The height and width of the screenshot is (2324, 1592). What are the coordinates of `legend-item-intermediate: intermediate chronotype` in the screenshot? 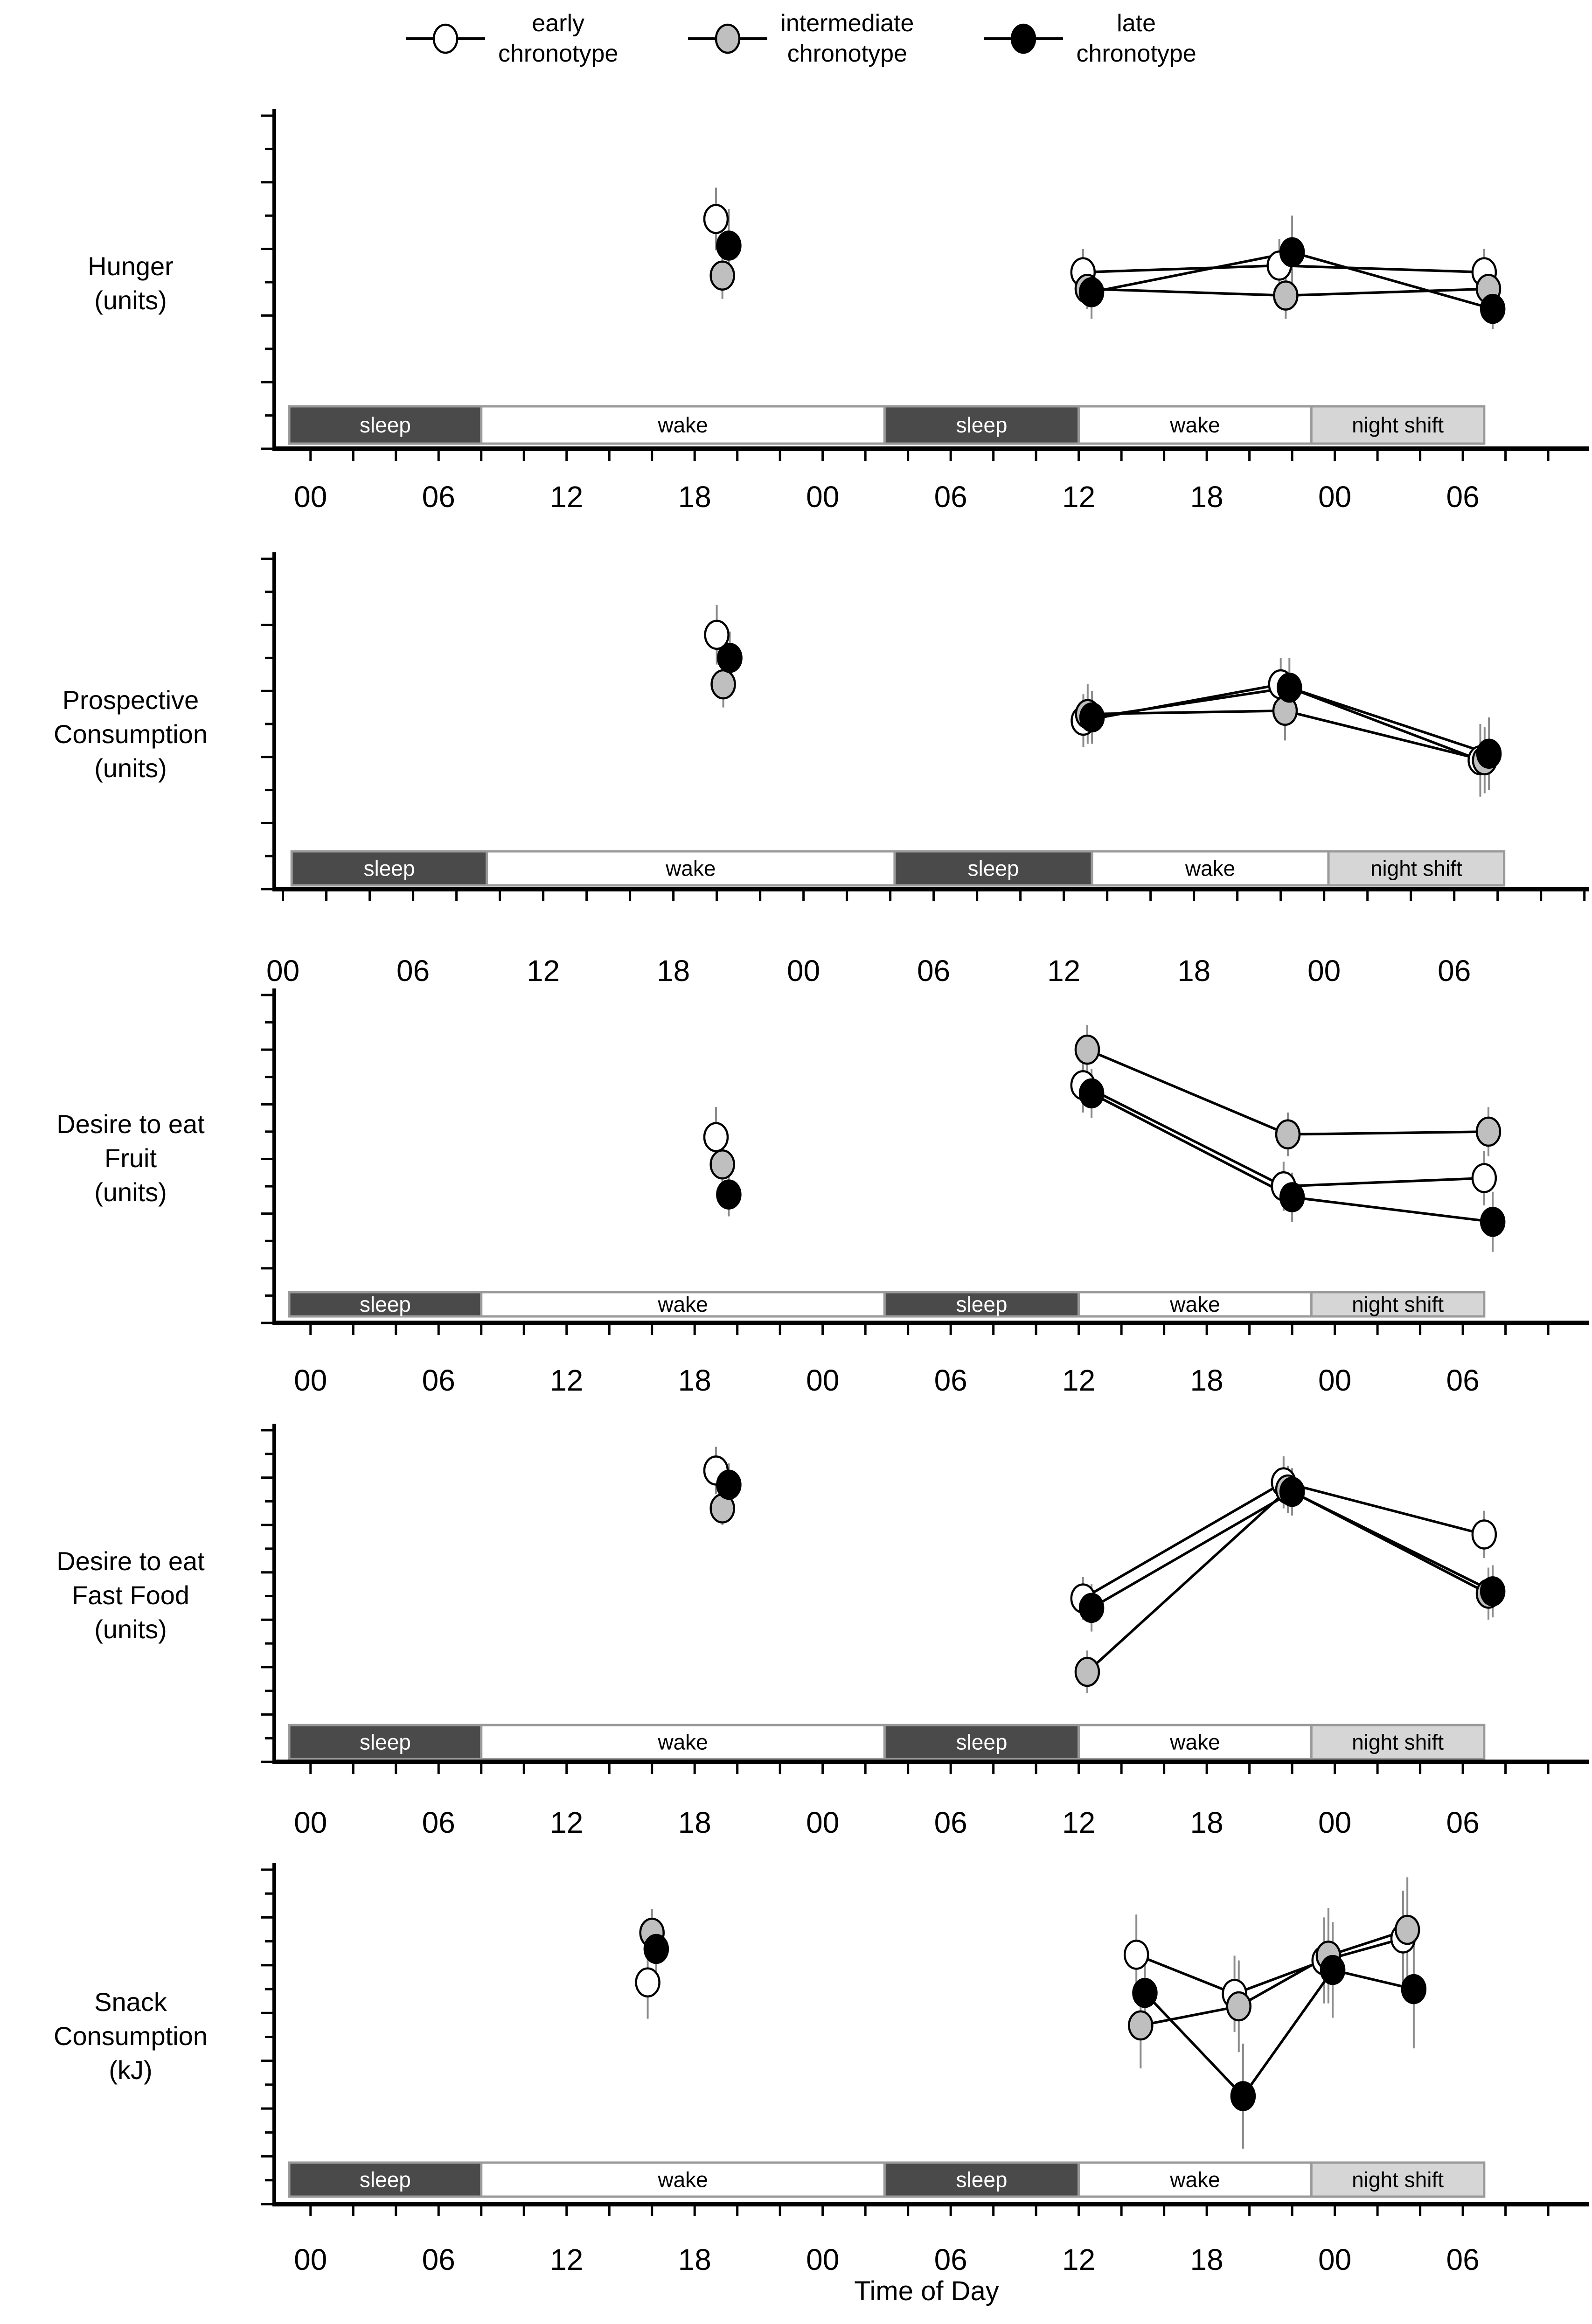 It's located at (801, 38).